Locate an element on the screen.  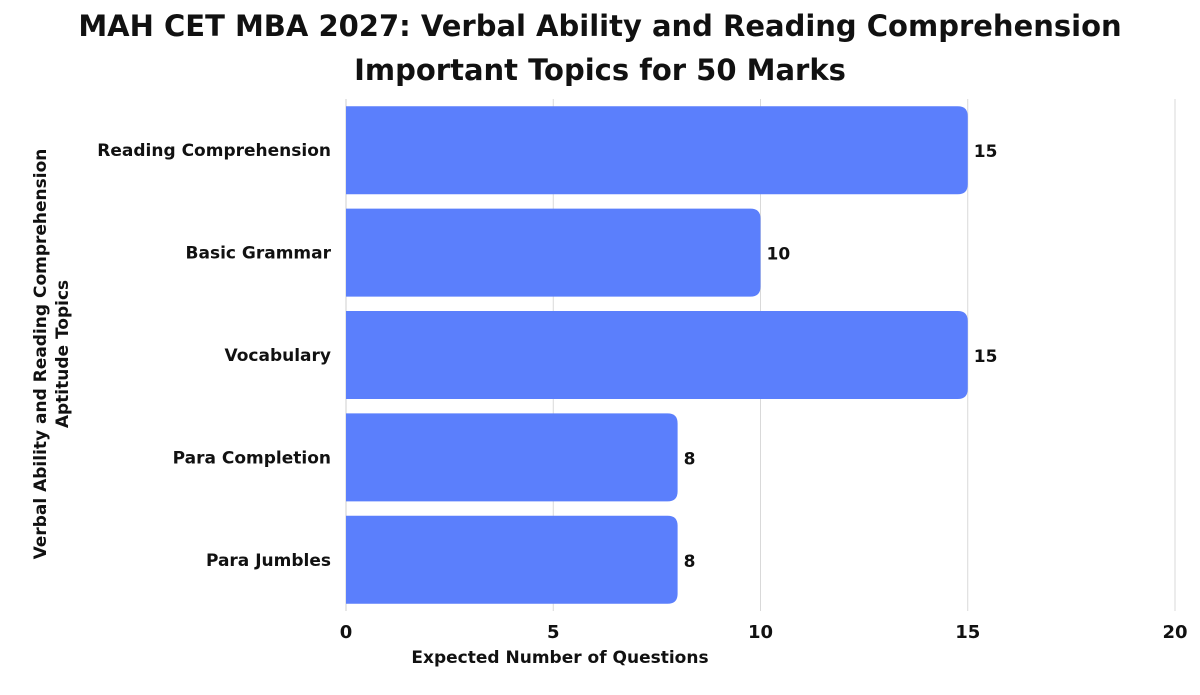
bar-reading-comprehension is located at coordinates (657, 150).